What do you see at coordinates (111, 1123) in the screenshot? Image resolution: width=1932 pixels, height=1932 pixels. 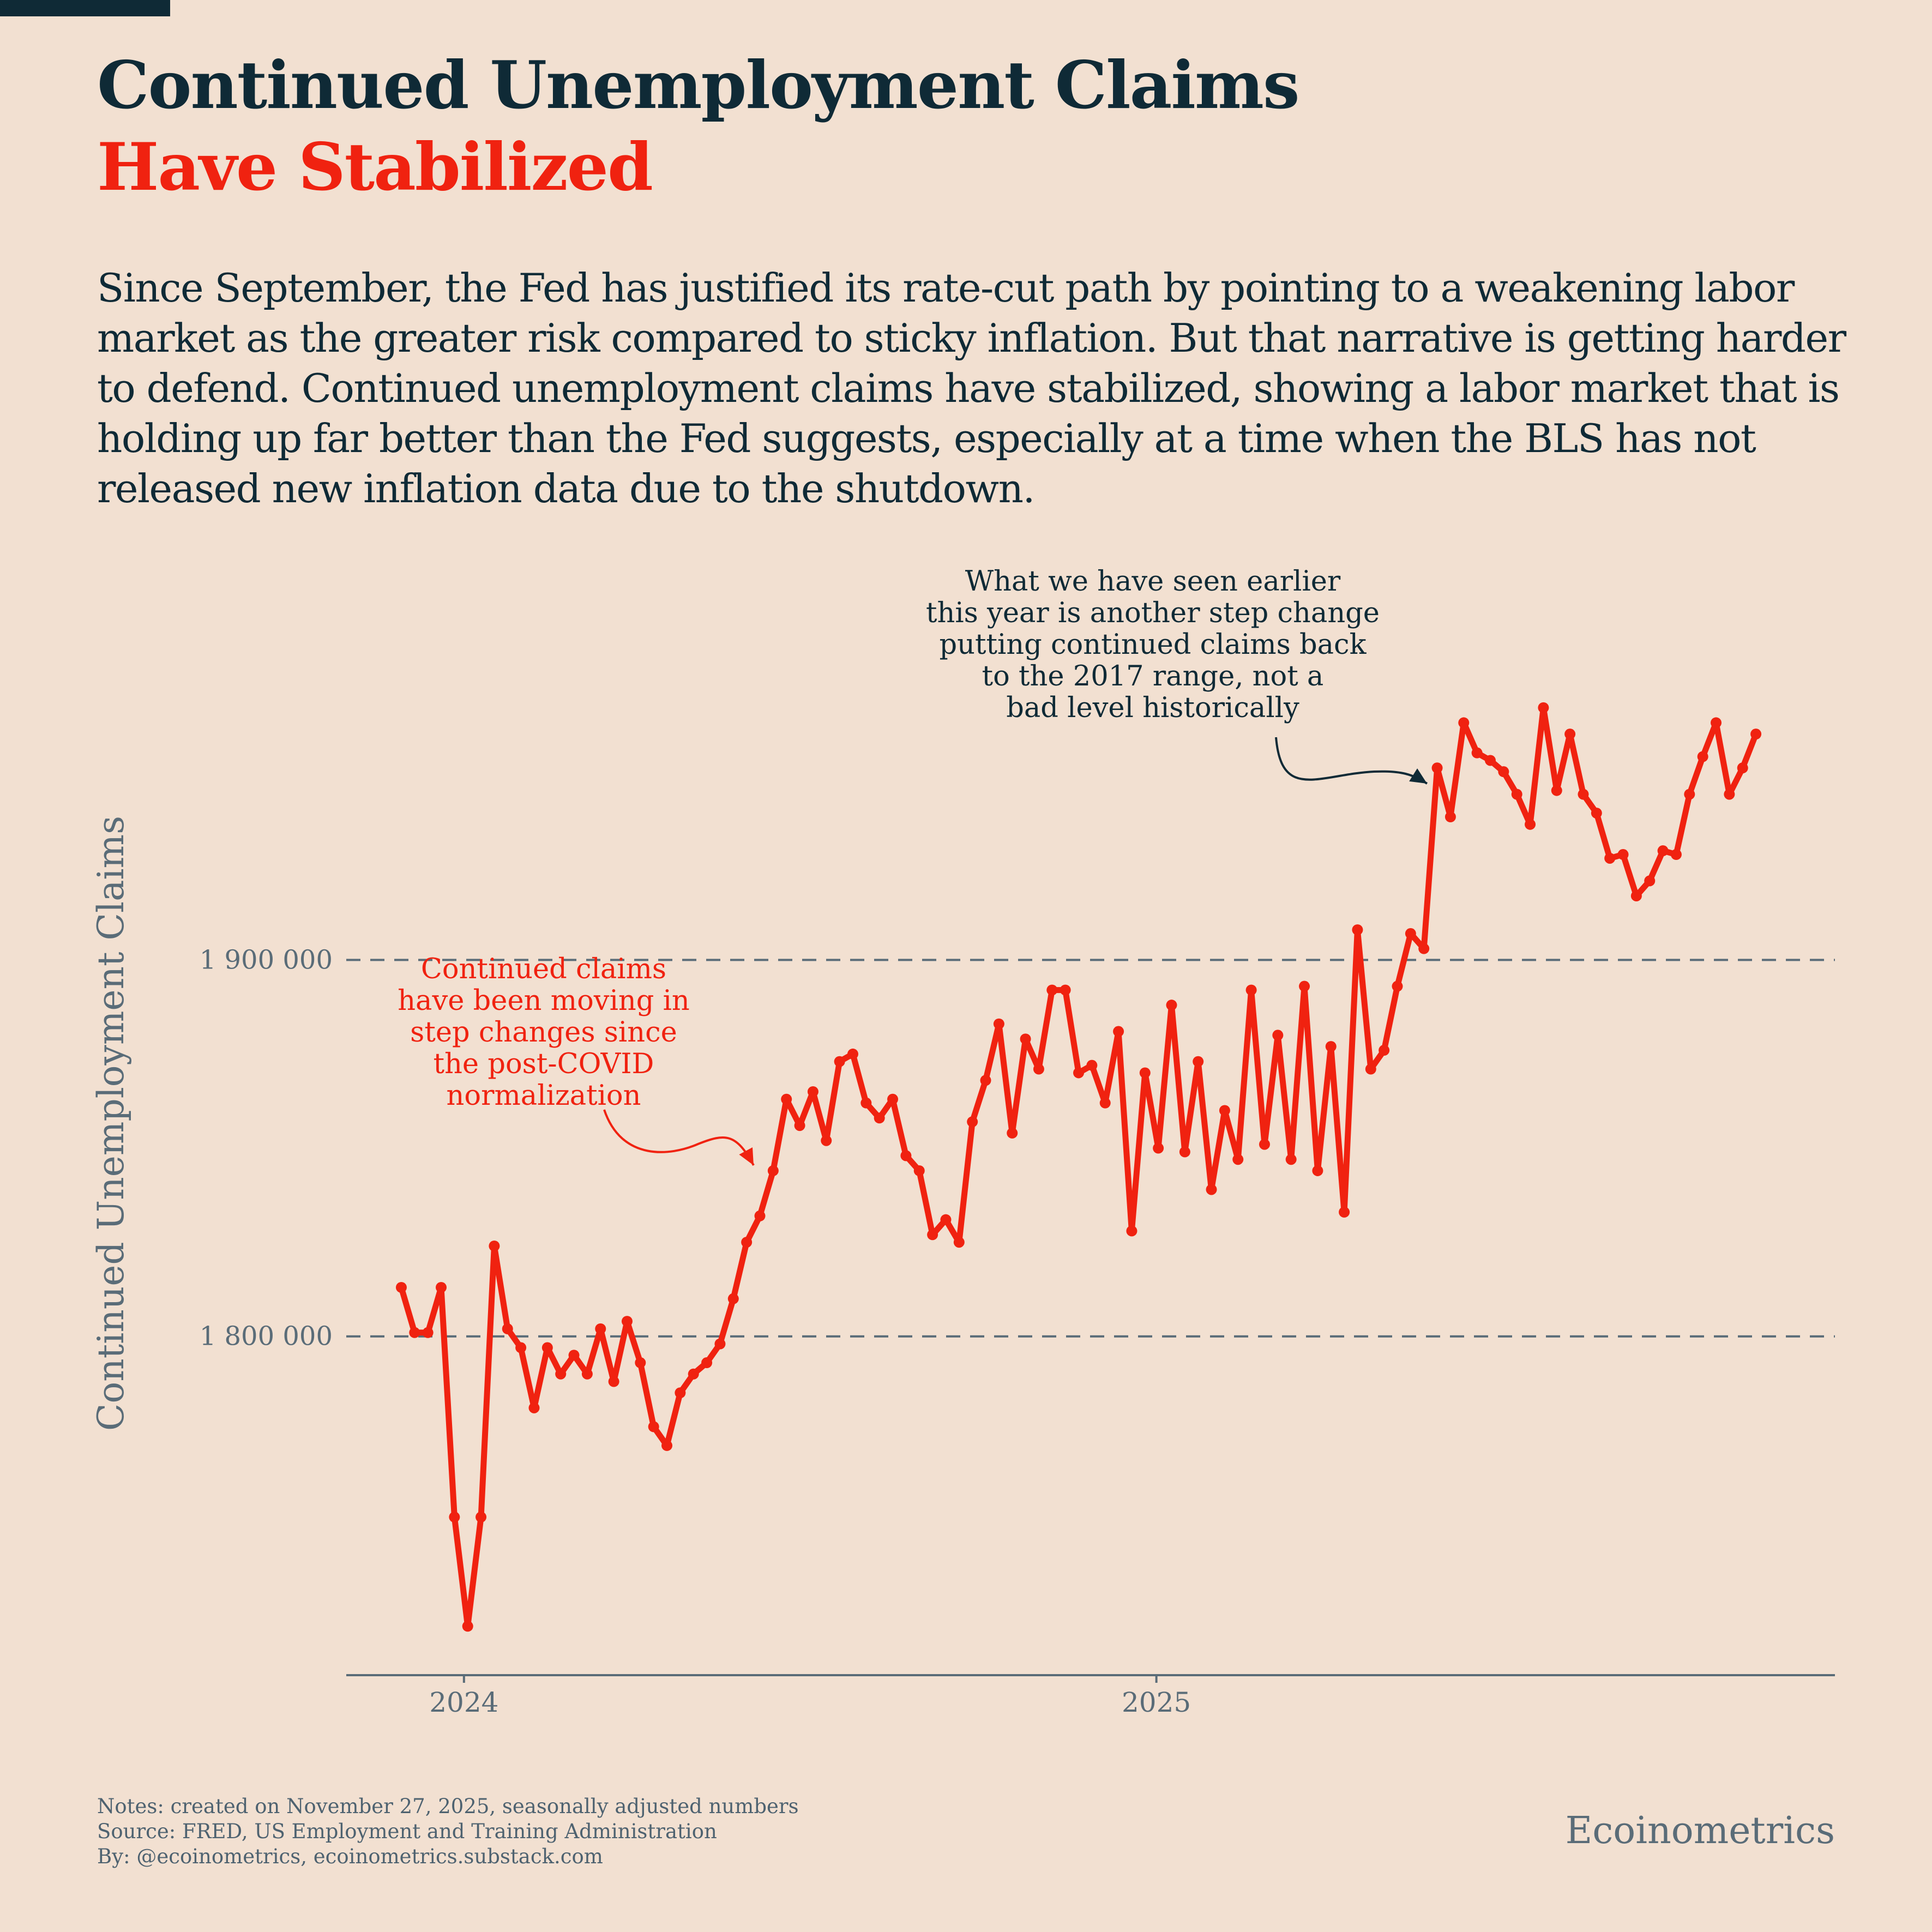 I see `y-axis-title: Continued Unemployment Claims` at bounding box center [111, 1123].